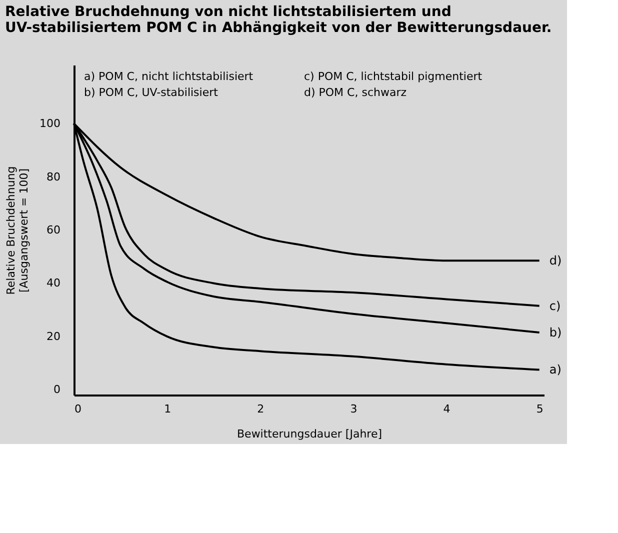  What do you see at coordinates (354, 409) in the screenshot?
I see `x-tick-label: 3` at bounding box center [354, 409].